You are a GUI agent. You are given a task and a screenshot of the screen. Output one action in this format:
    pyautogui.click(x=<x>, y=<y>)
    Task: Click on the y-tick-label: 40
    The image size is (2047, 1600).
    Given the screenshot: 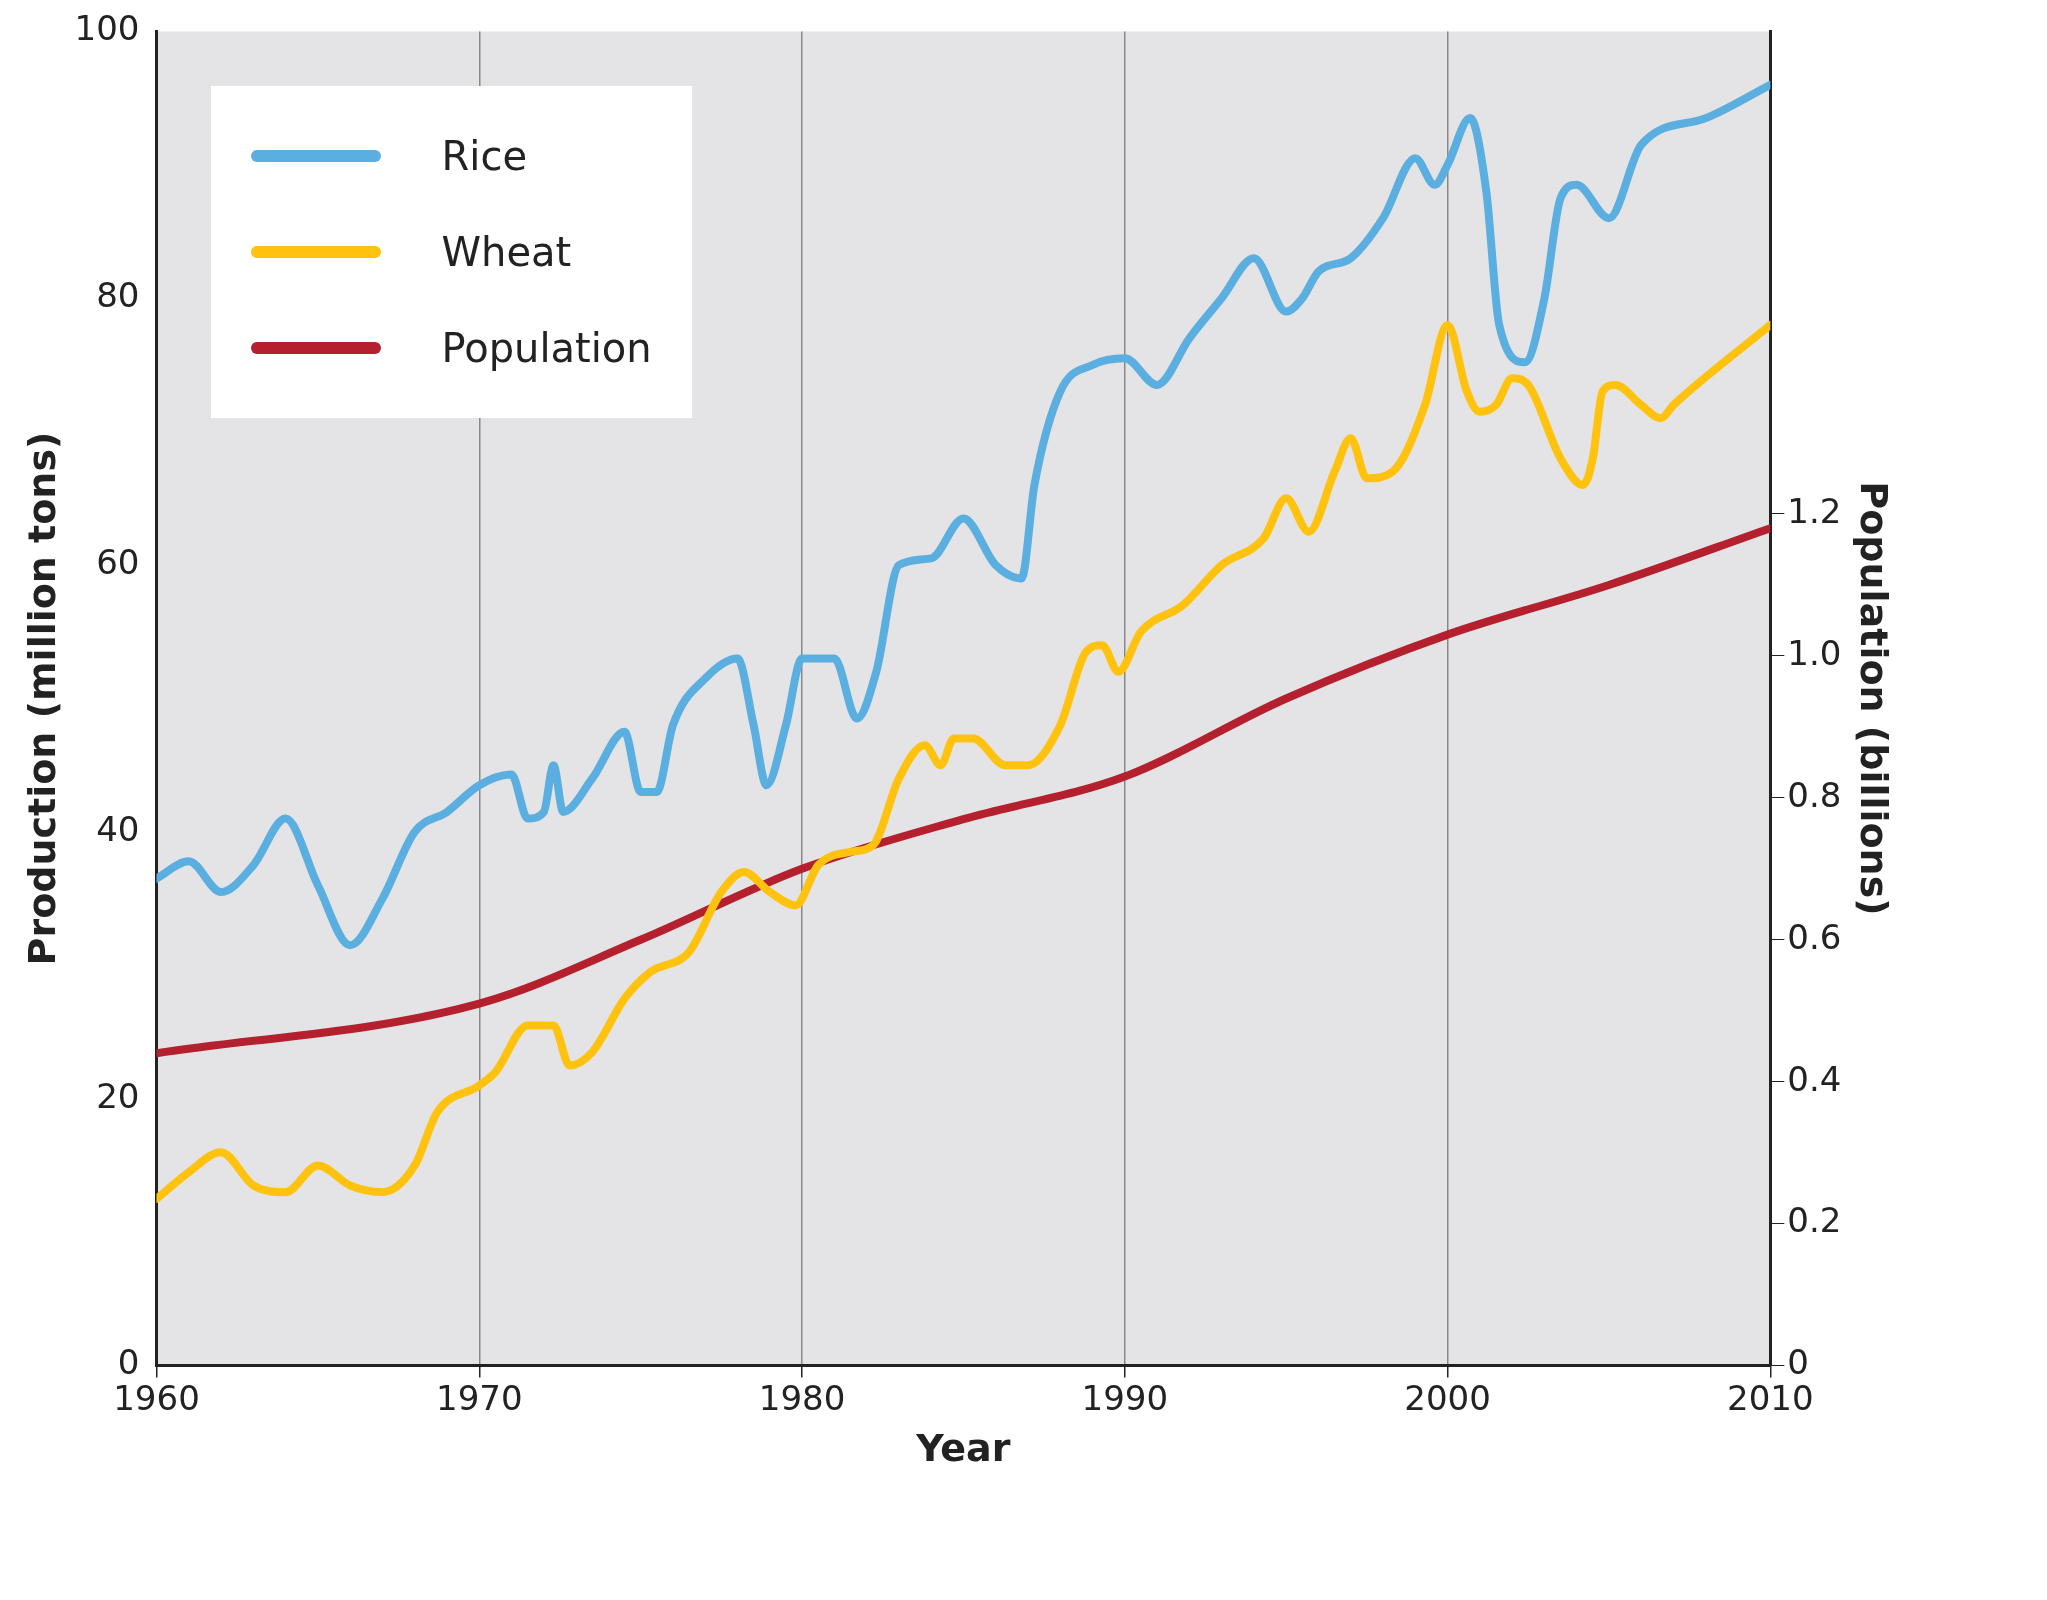 What is the action you would take?
    pyautogui.click(x=118, y=828)
    